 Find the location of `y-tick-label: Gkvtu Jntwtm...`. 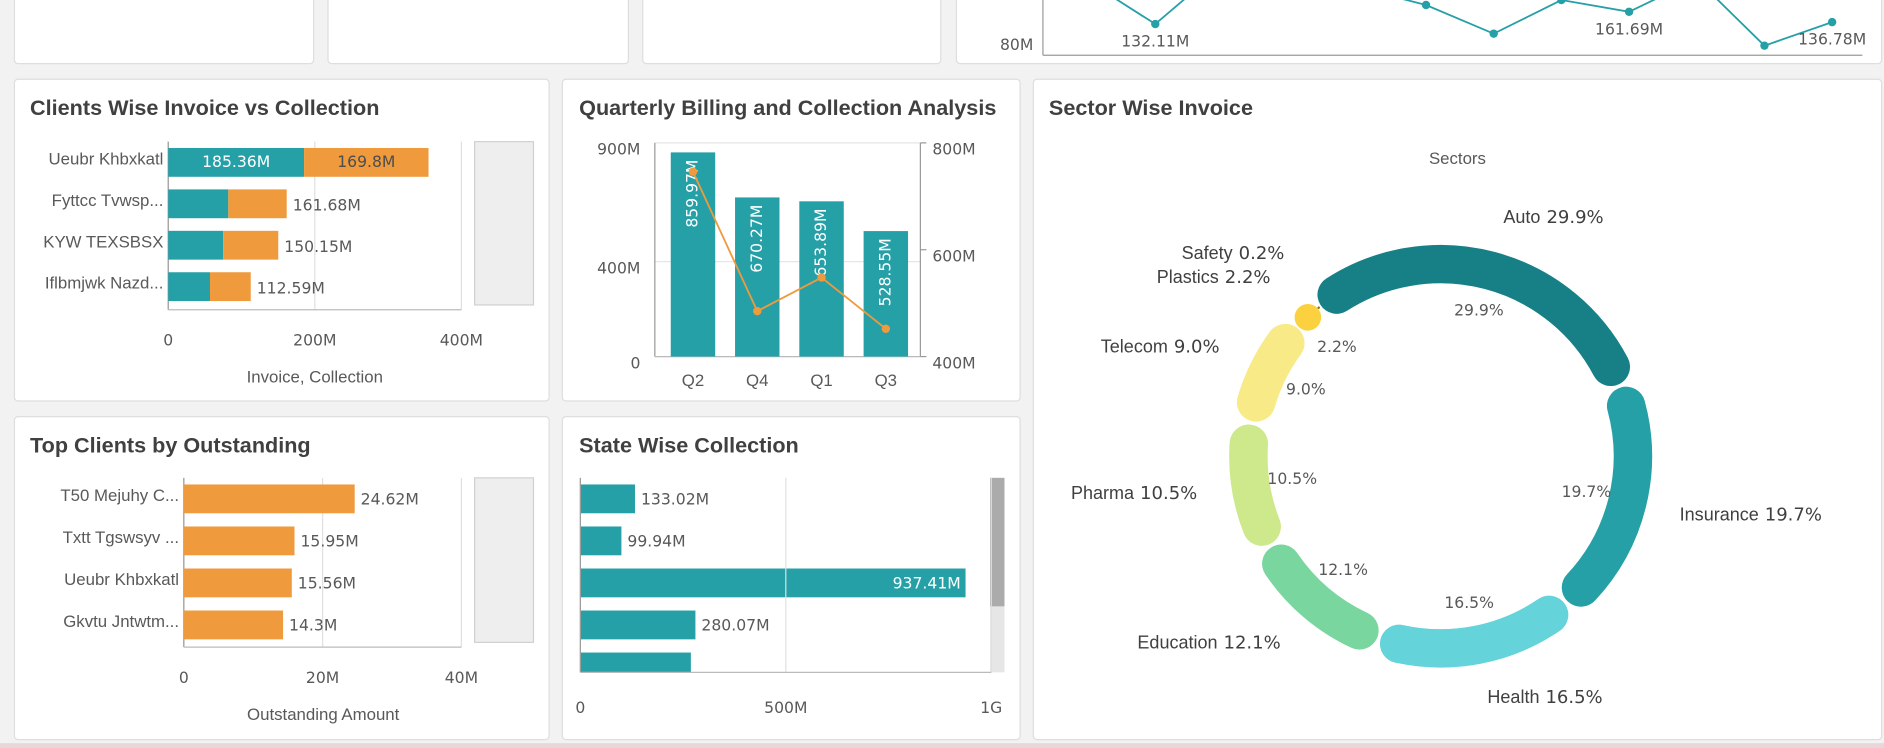

y-tick-label: Gkvtu Jntwtm... is located at coordinates (121, 621).